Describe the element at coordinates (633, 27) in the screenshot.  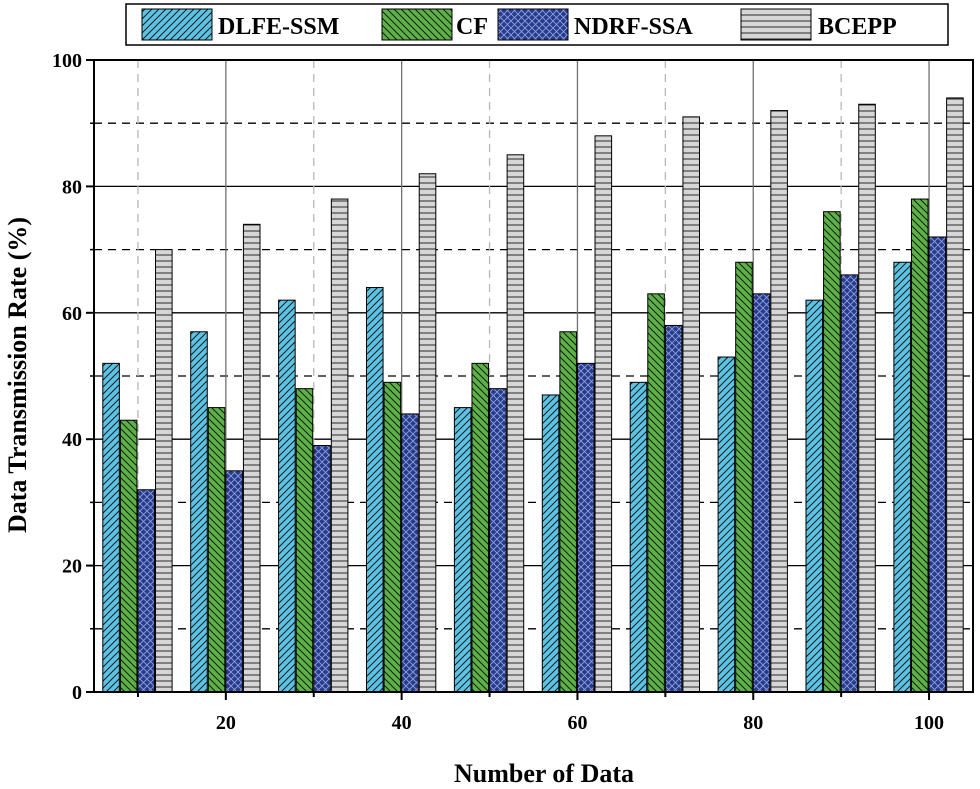
I see `legend-label-ndrf-ssa: NDRF-SSA` at that location.